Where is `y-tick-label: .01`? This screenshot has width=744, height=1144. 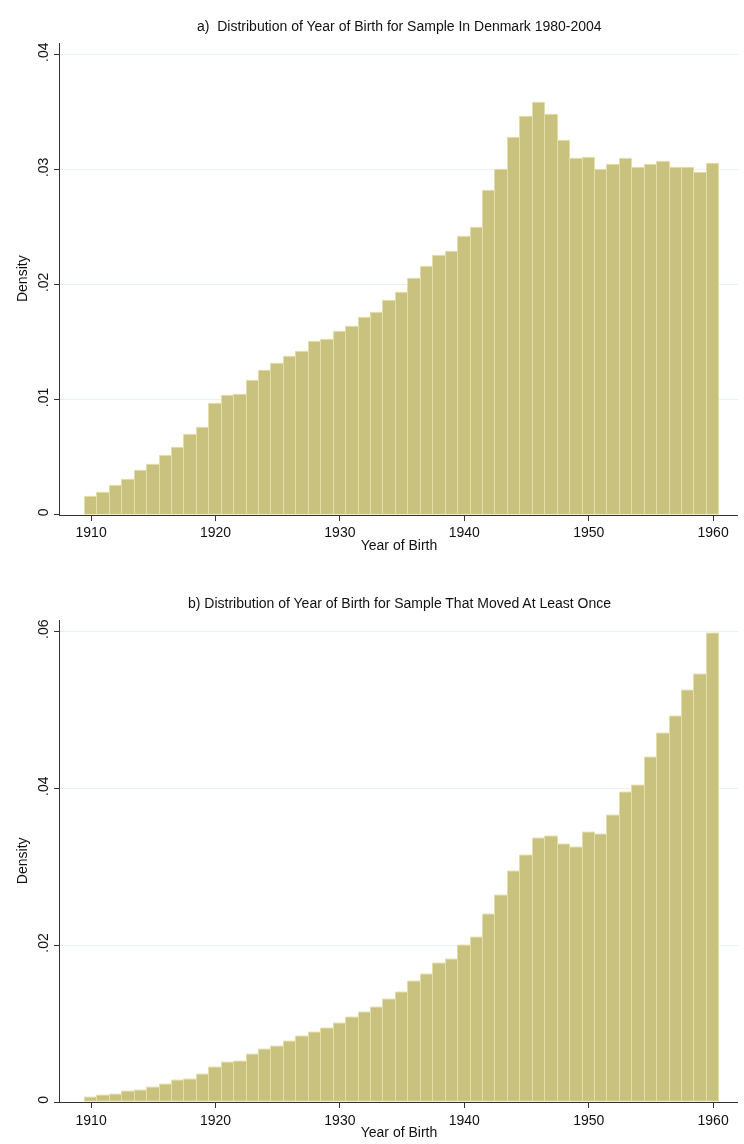 y-tick-label: .01 is located at coordinates (43, 397).